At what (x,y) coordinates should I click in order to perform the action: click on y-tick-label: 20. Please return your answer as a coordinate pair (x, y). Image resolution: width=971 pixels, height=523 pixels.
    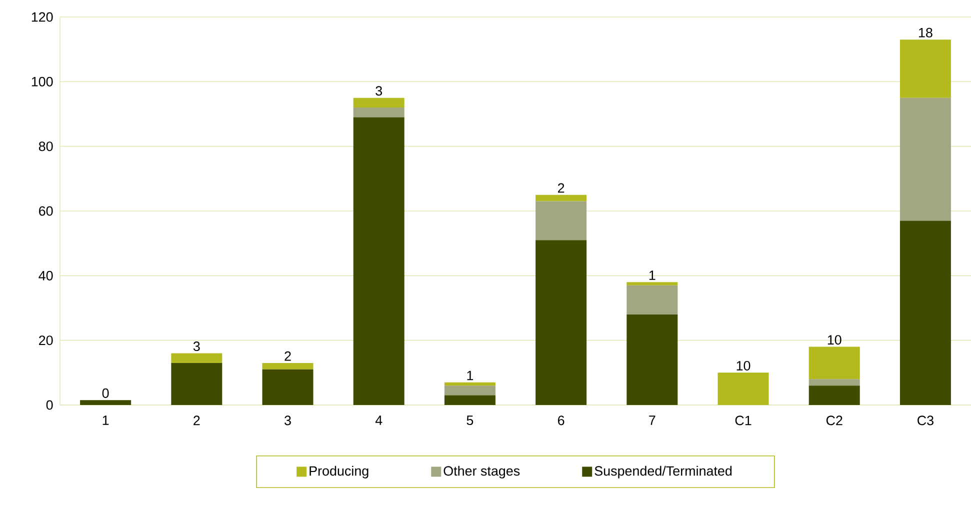
    Looking at the image, I should click on (46, 341).